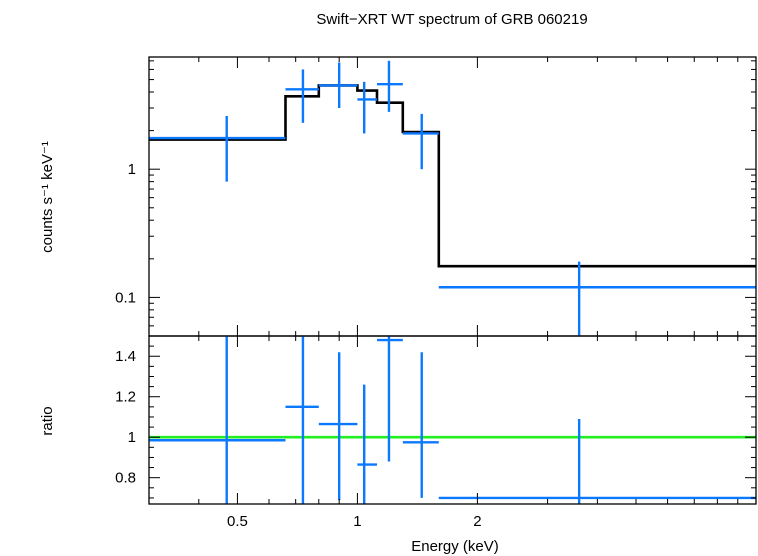 The image size is (758, 556). What do you see at coordinates (451, 19) in the screenshot?
I see `chart-title: Swift−XRT WT spectrum of GRB 060219` at bounding box center [451, 19].